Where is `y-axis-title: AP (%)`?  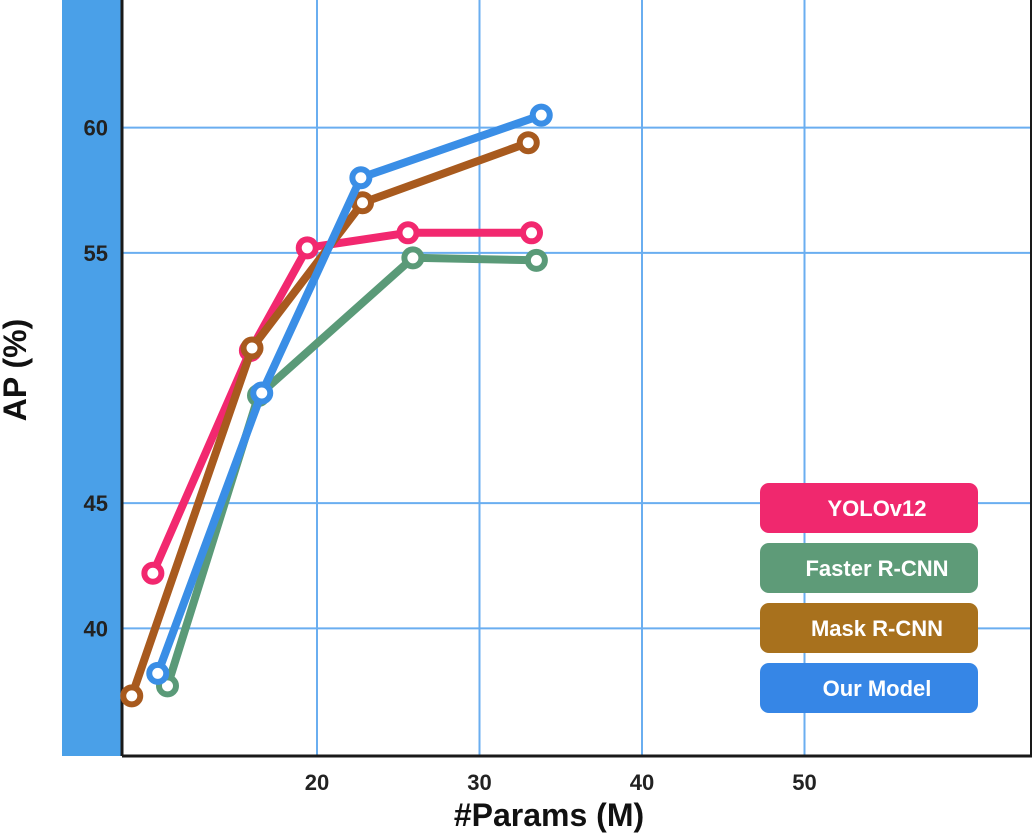 y-axis-title: AP (%) is located at coordinates (16, 370).